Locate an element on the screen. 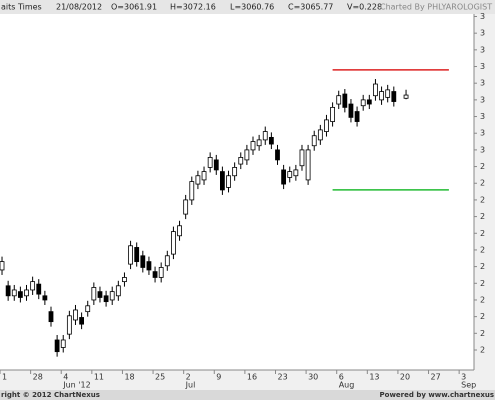  header-bar is located at coordinates (247, 7).